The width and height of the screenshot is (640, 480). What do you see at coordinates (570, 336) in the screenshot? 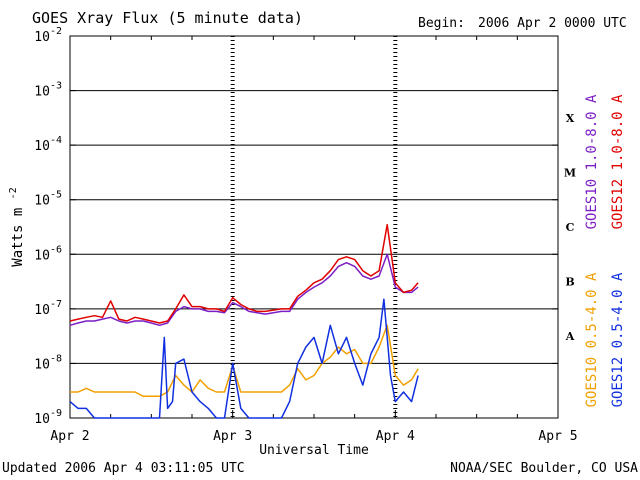
I see `flare-class-label: A` at bounding box center [570, 336].